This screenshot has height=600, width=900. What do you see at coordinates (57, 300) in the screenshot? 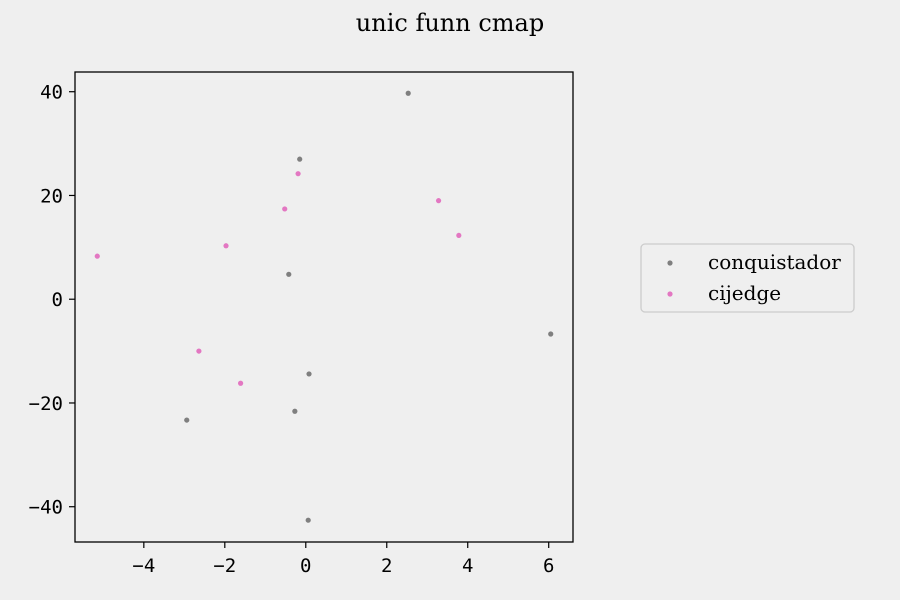
I see `y-tick-label: 0` at bounding box center [57, 300].